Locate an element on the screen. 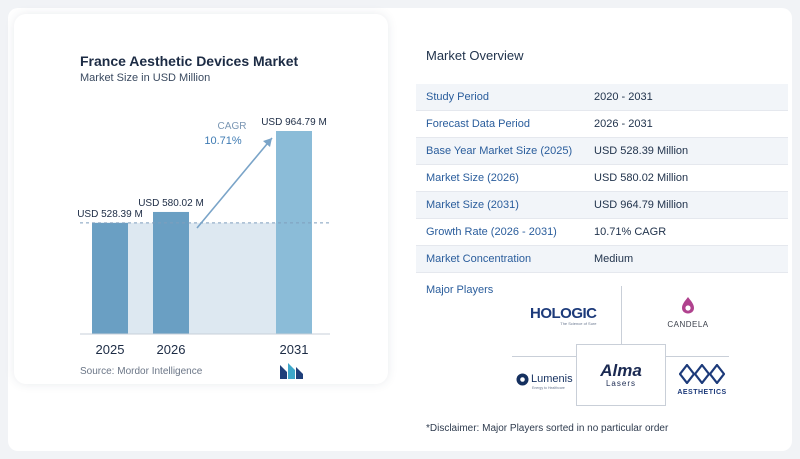  data-label: USD 964.79 M is located at coordinates (294, 122).